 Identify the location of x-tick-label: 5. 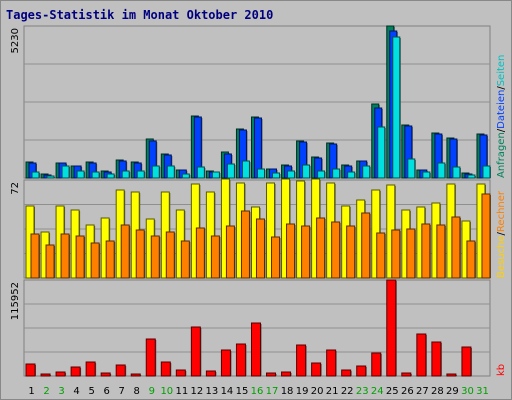
(91, 391).